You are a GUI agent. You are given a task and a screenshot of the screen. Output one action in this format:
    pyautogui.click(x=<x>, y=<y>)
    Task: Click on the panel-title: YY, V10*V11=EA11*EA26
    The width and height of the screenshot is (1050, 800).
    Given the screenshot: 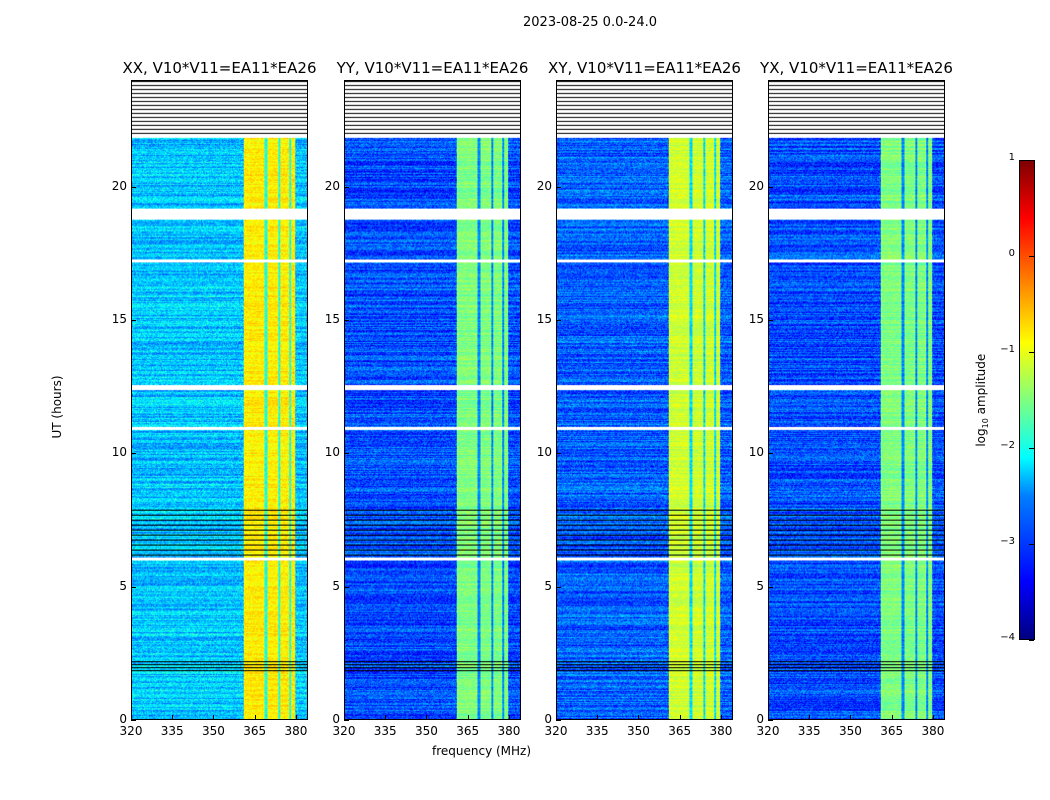 What is the action you would take?
    pyautogui.click(x=432, y=68)
    